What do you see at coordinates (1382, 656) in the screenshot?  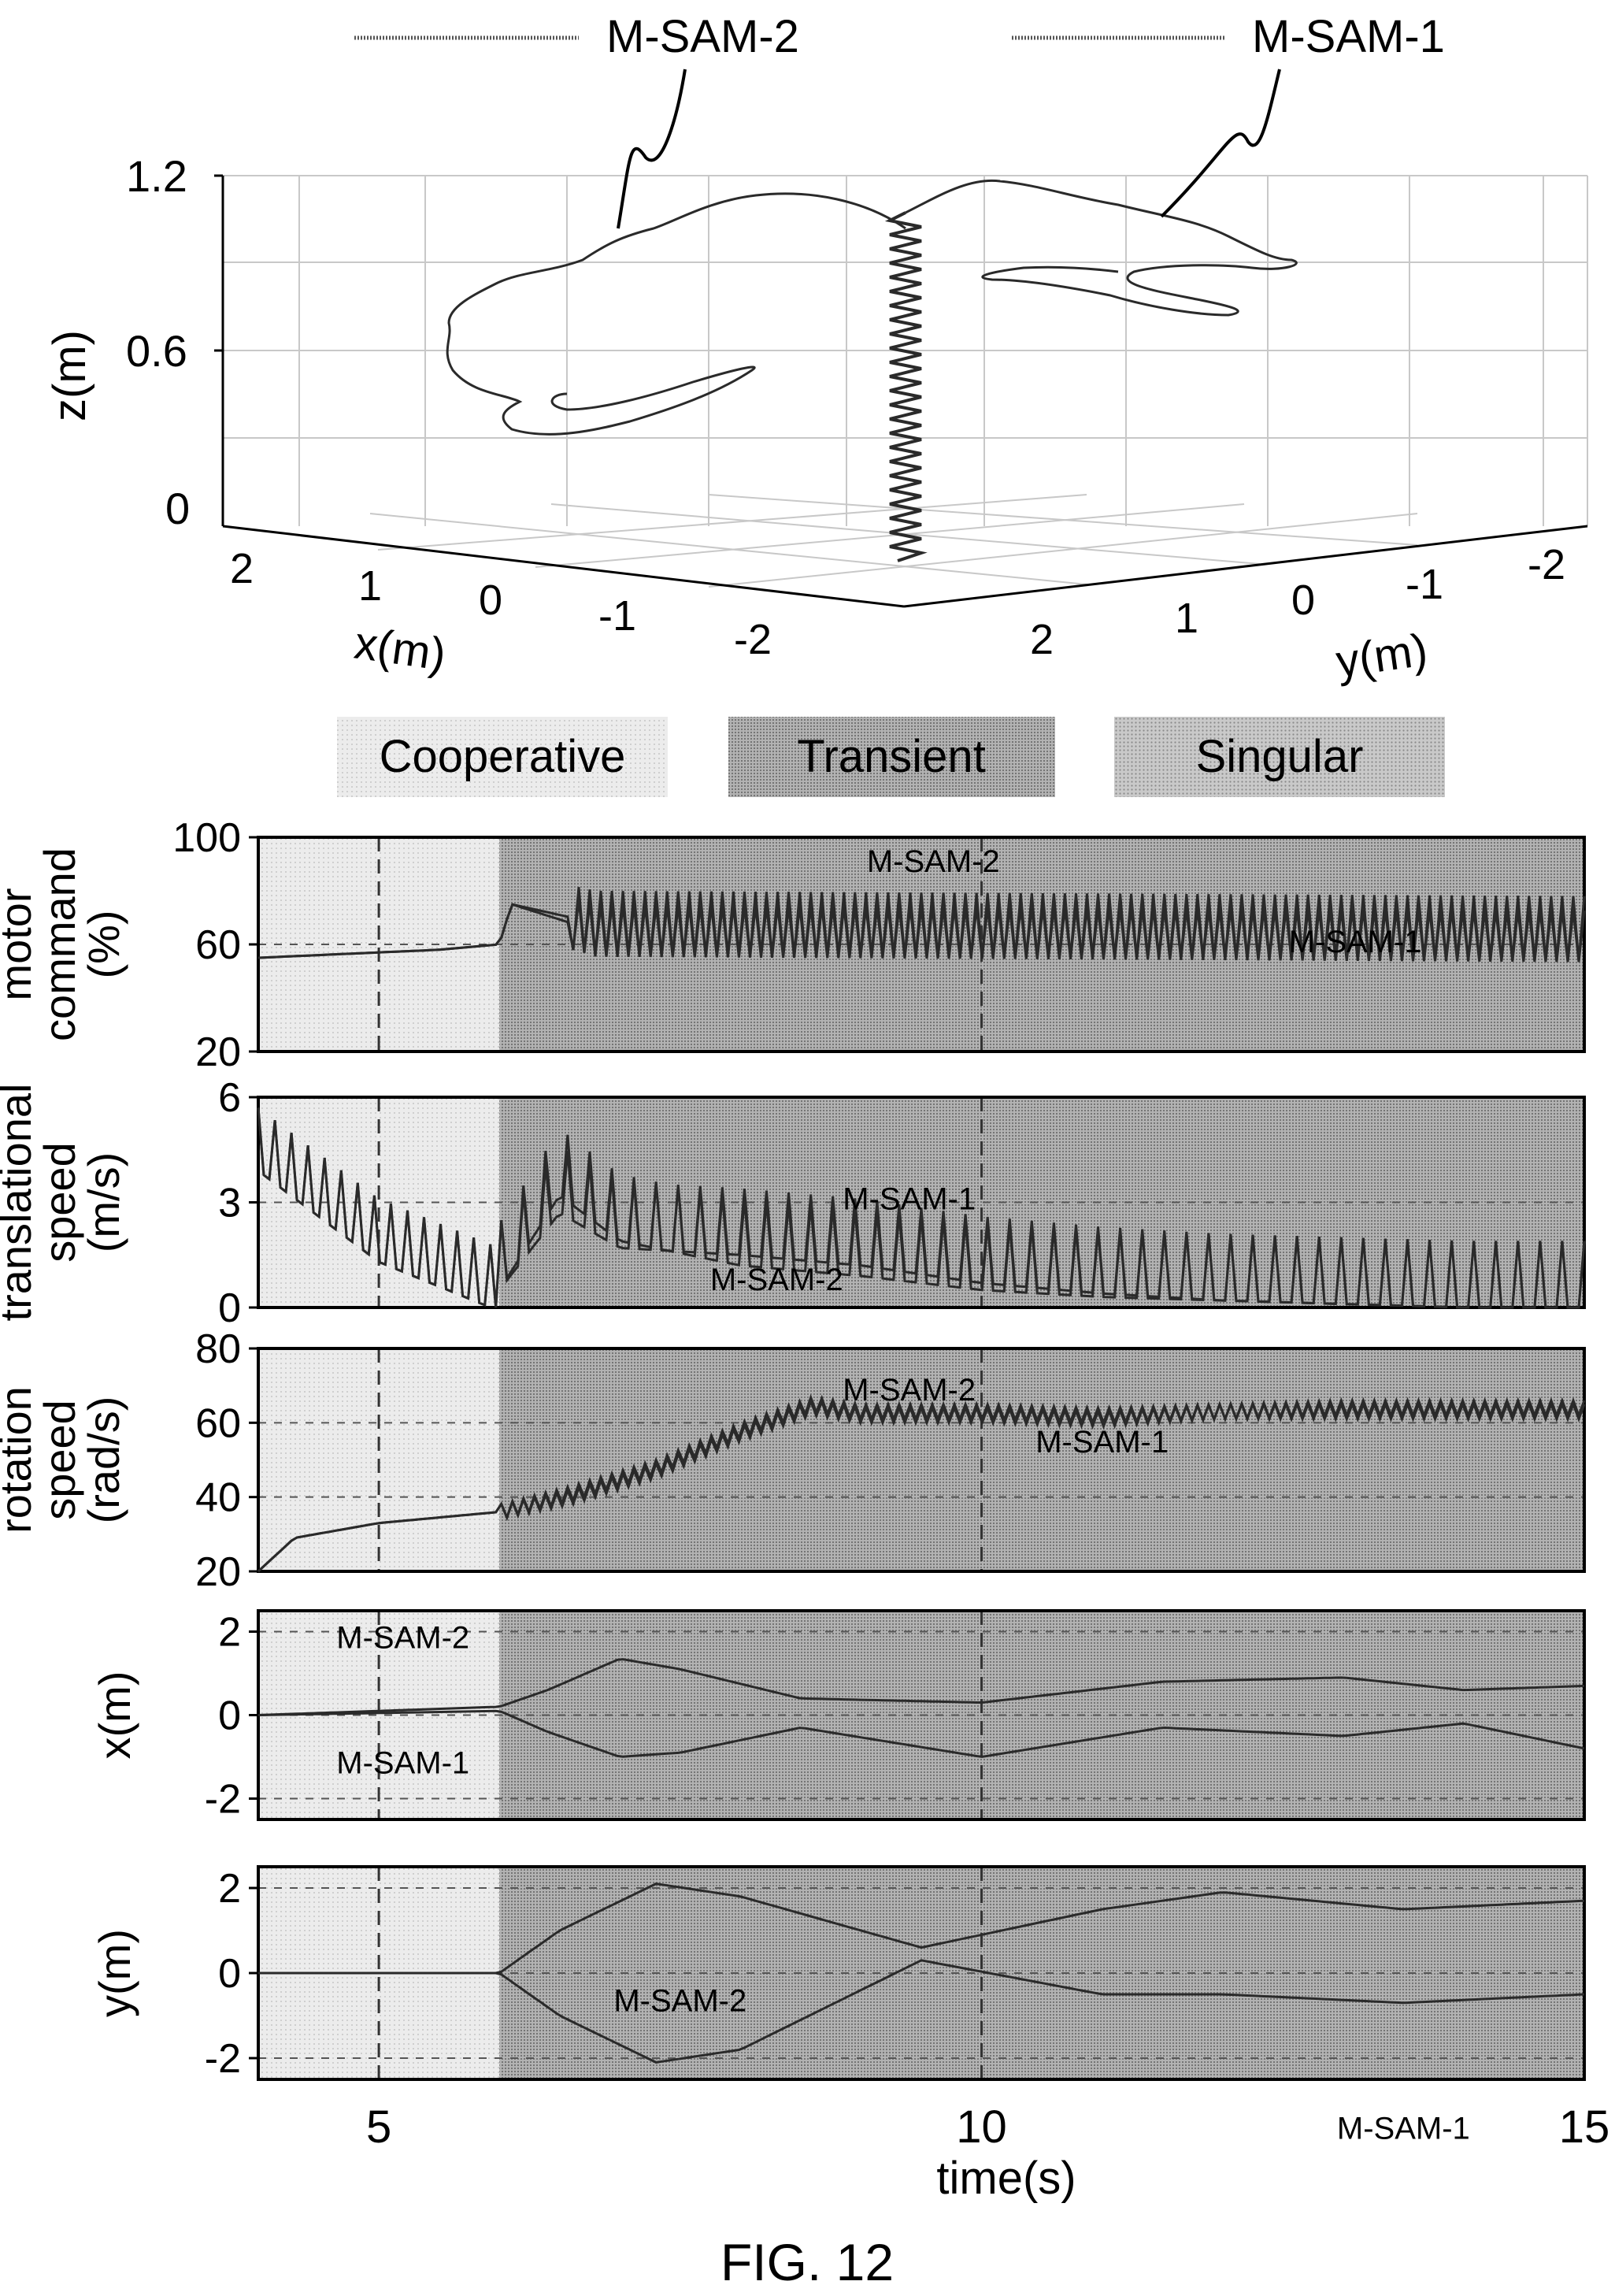 I see `y-axis-label-3d: y(m)` at bounding box center [1382, 656].